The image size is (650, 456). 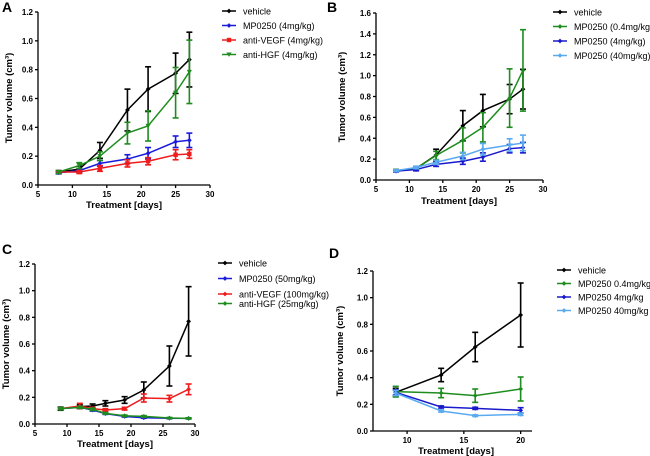 I want to click on y-axis-title: Tumor volume (cm³), so click(x=340, y=351).